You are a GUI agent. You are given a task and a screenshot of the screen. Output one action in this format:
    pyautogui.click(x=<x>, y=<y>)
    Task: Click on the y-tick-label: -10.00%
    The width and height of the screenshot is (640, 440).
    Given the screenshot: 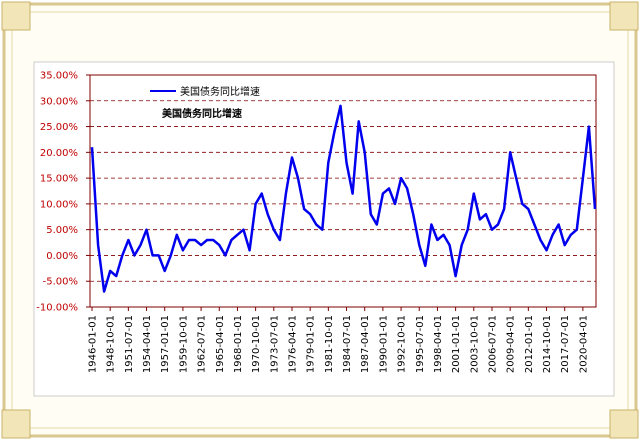 What is the action you would take?
    pyautogui.click(x=57, y=308)
    